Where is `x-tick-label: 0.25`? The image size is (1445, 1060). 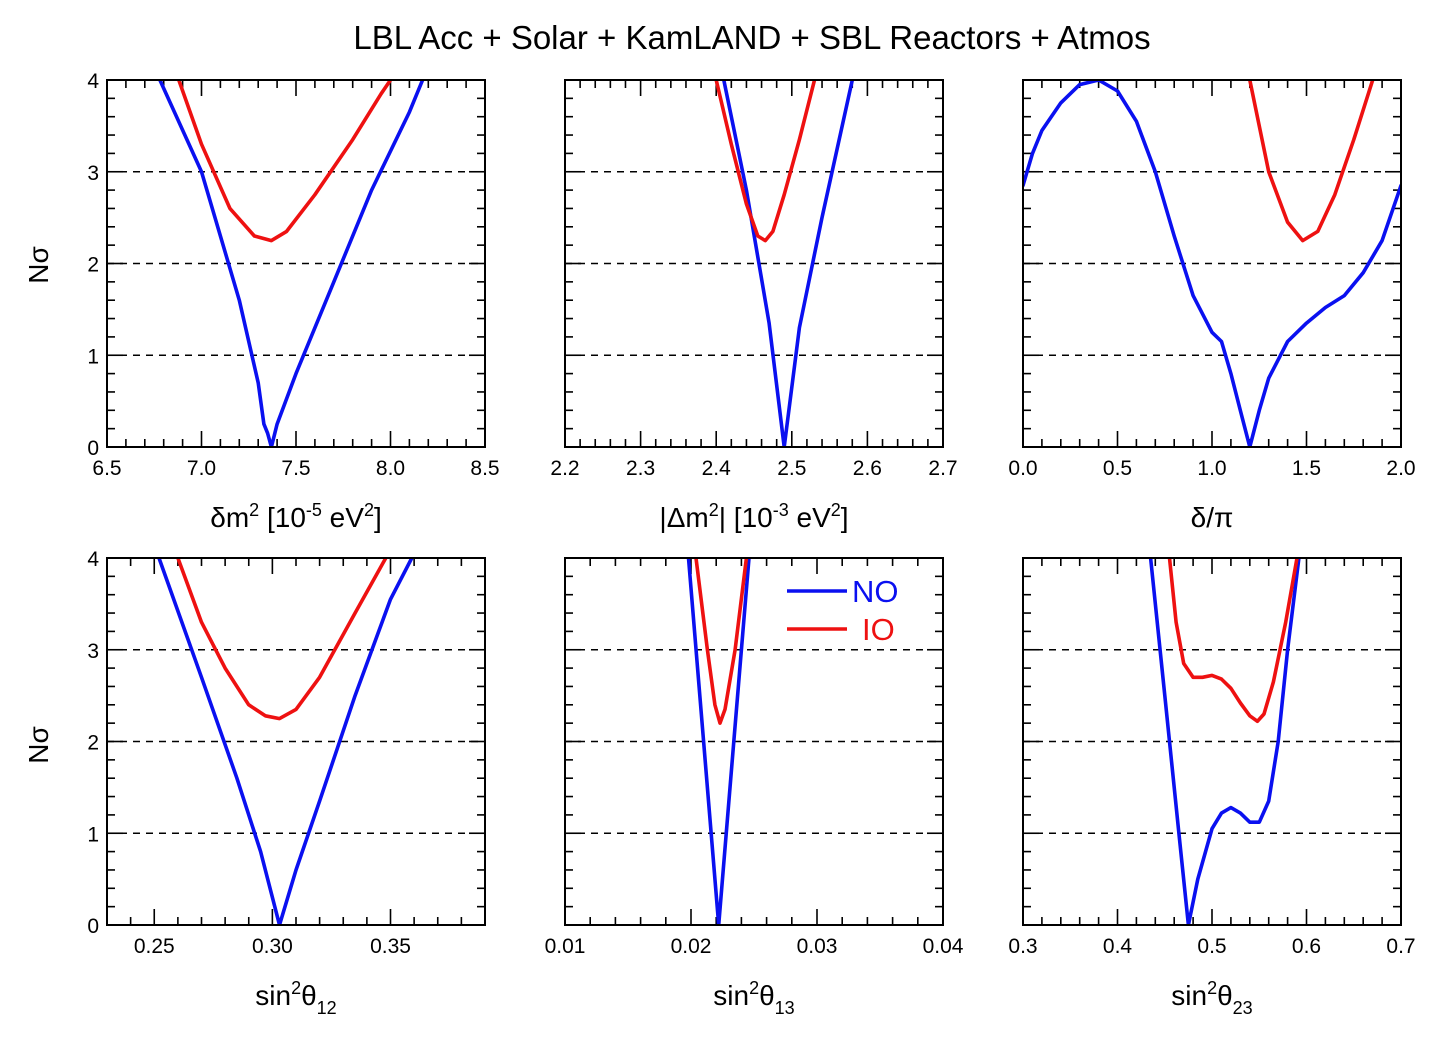 x-tick-label: 0.25 is located at coordinates (154, 946).